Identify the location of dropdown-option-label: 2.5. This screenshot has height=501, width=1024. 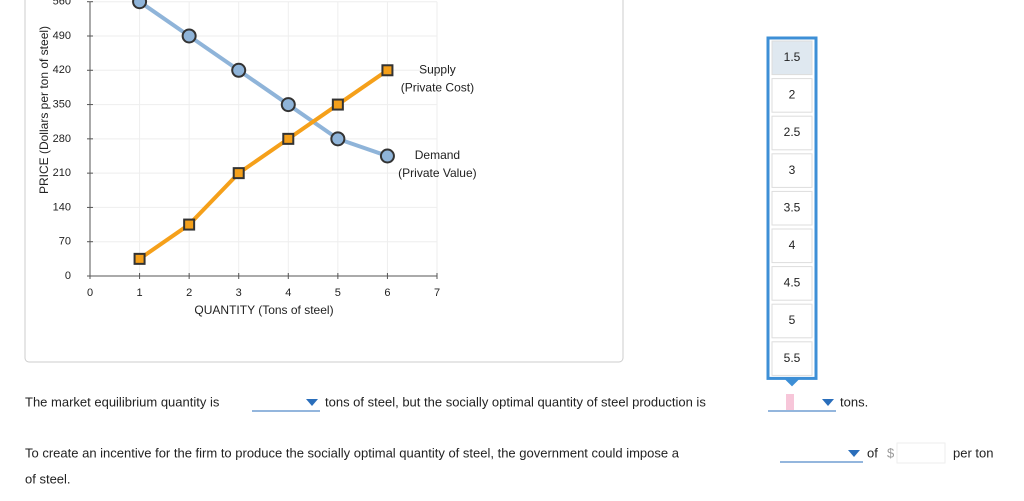
(792, 132).